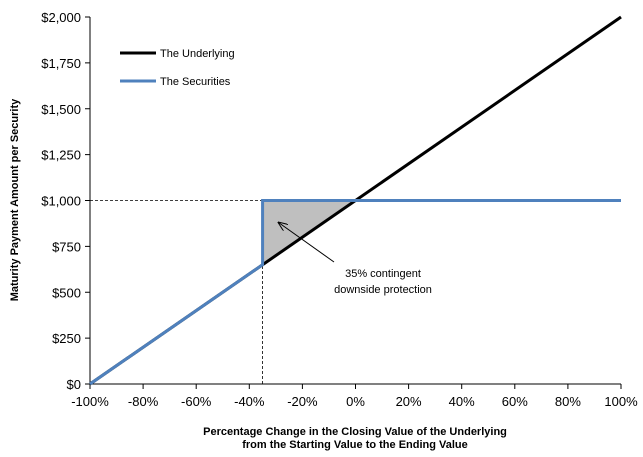 The height and width of the screenshot is (457, 643). I want to click on x-tick-label: 20%, so click(409, 401).